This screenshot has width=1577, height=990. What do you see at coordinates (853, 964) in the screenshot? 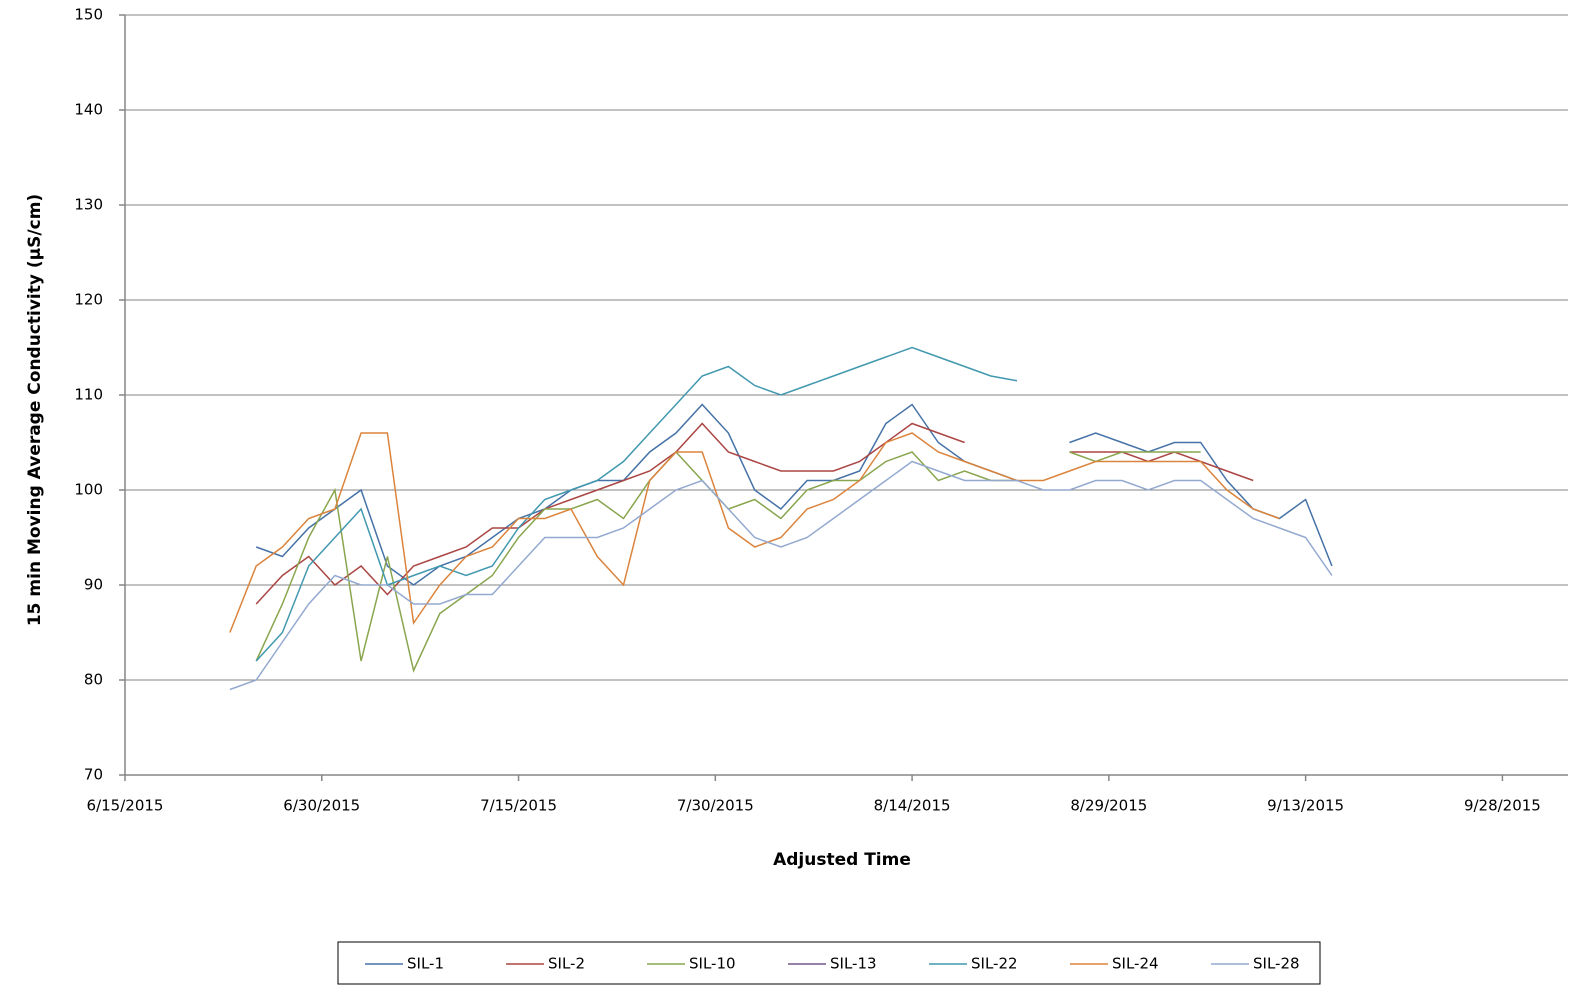
I see `legend-label: SIL-13` at bounding box center [853, 964].